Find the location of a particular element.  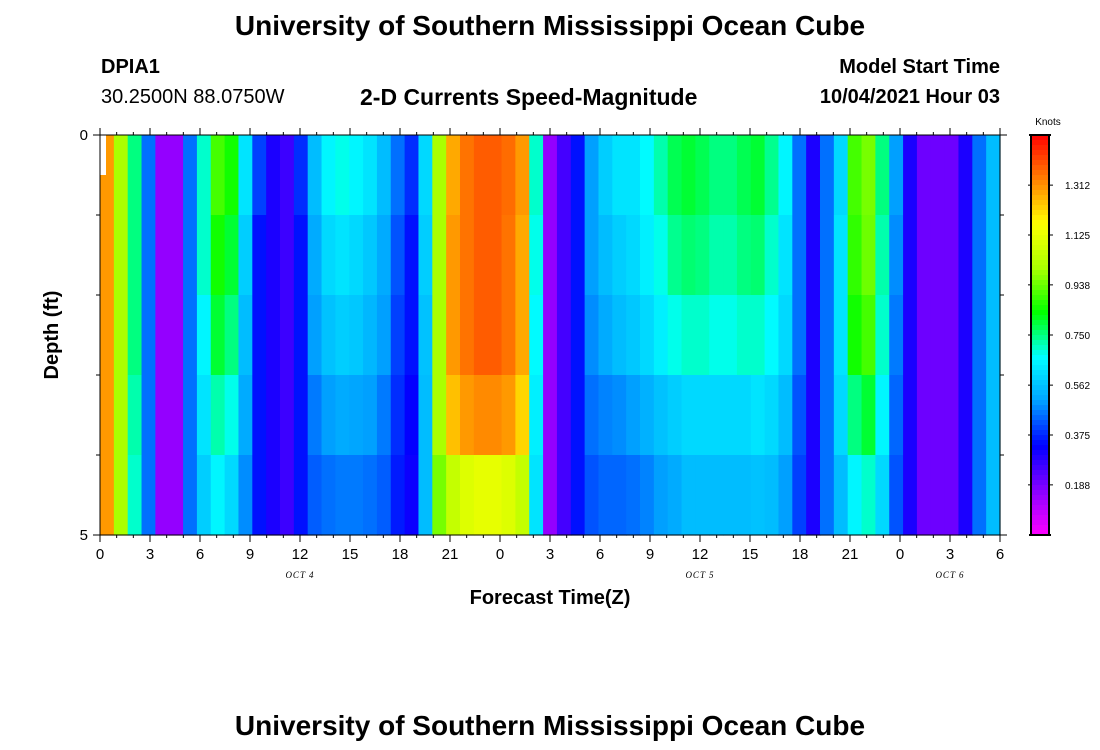

x-tick-label: 0 is located at coordinates (500, 554).